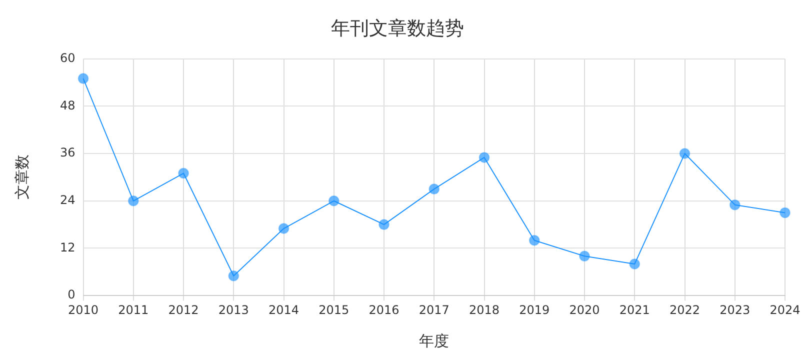  Describe the element at coordinates (634, 309) in the screenshot. I see `x-tick-label: 2021` at that location.